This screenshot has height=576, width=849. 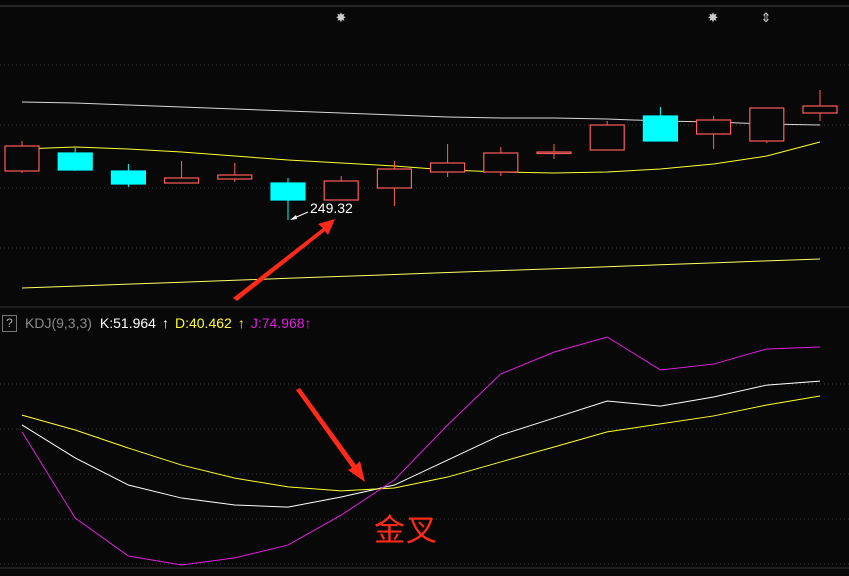 What do you see at coordinates (406, 531) in the screenshot?
I see `golden-cross-label: 金叉` at bounding box center [406, 531].